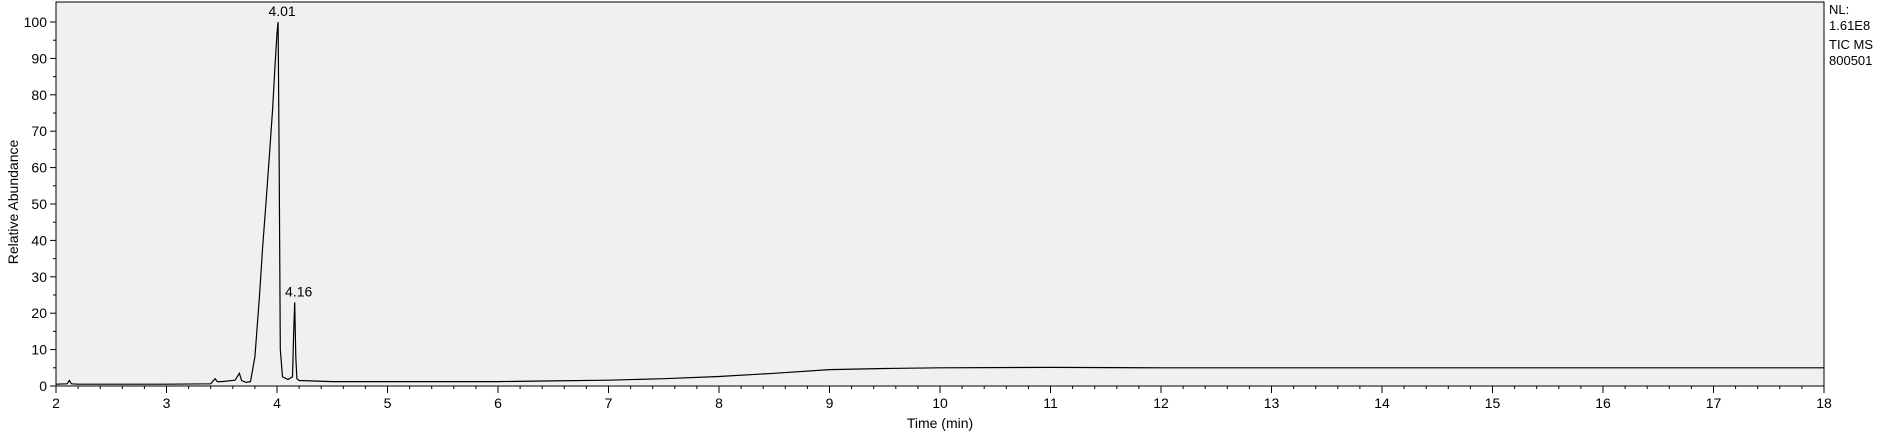 The height and width of the screenshot is (436, 1879). What do you see at coordinates (498, 403) in the screenshot?
I see `x-tick-label: 6` at bounding box center [498, 403].